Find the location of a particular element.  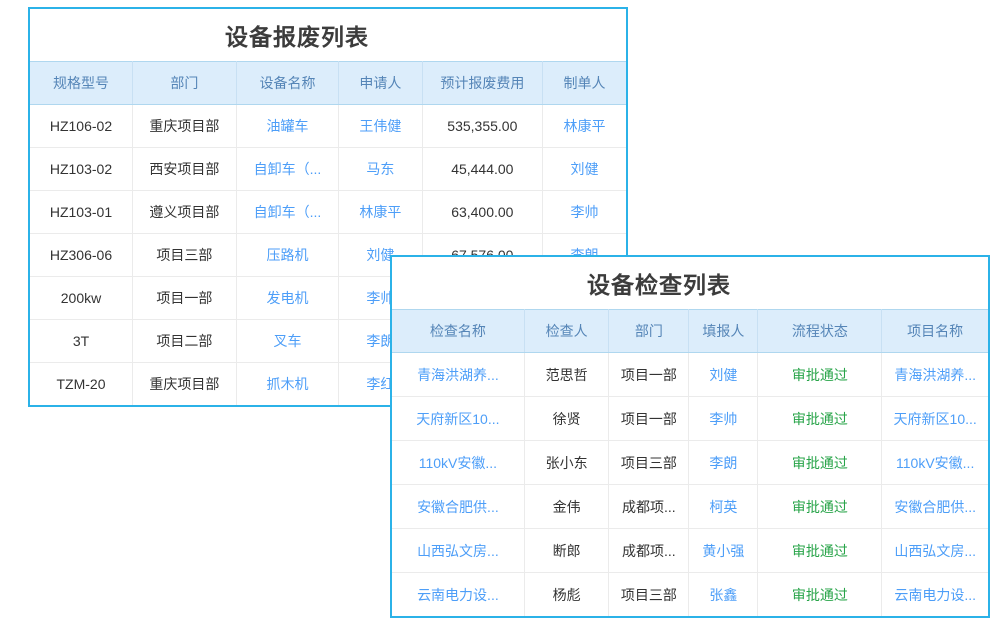

table-row: HZ103-01 遵义项目部 自卸车（... 林康平 63,400.00 李帅 is located at coordinates (328, 212).